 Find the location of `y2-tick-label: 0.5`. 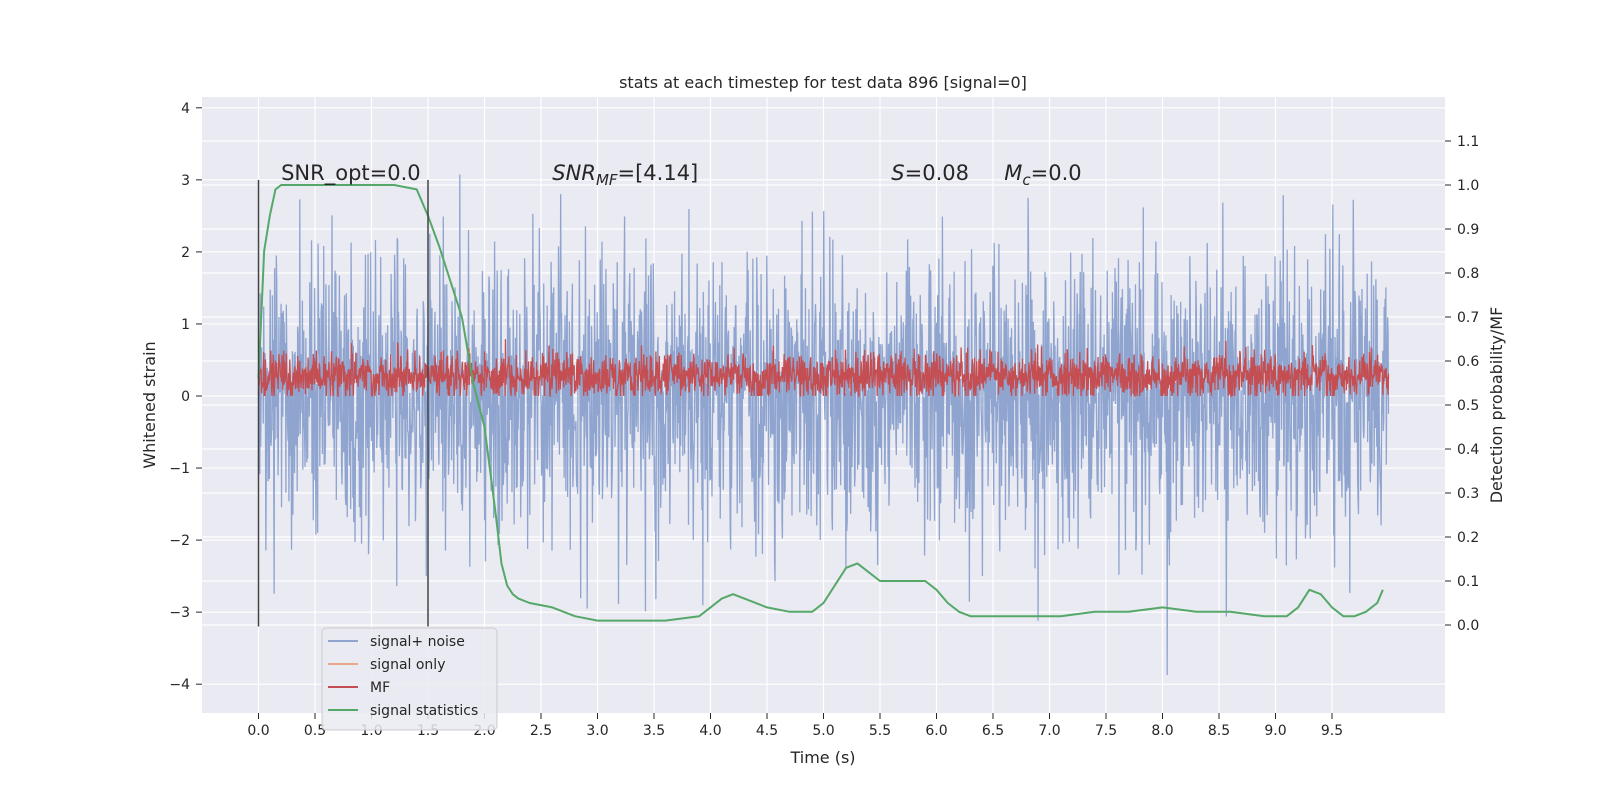

y2-tick-label: 0.5 is located at coordinates (1468, 406).